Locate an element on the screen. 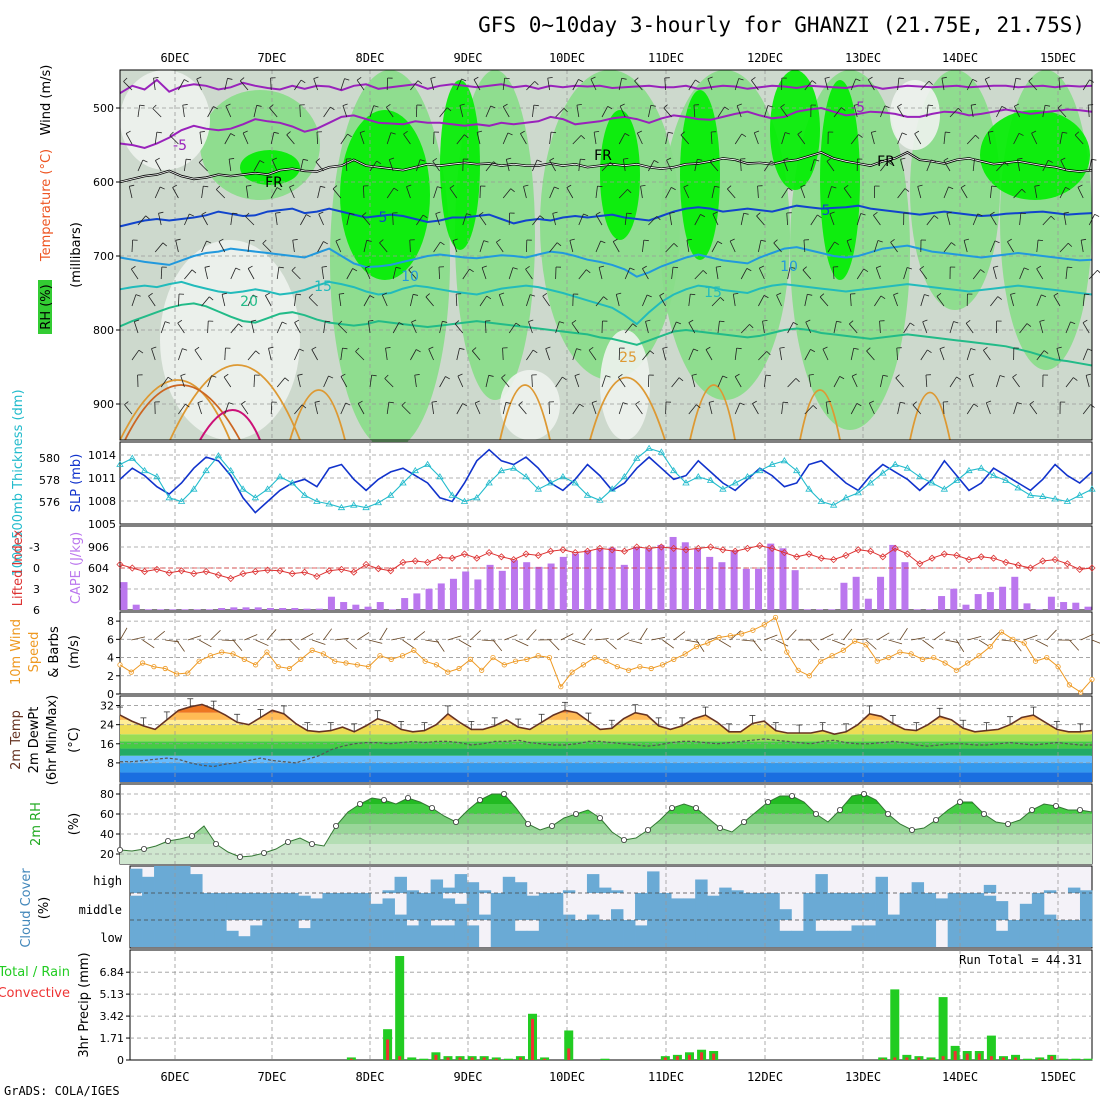  precip-tick-label: 3.42 is located at coordinates (112, 1016).